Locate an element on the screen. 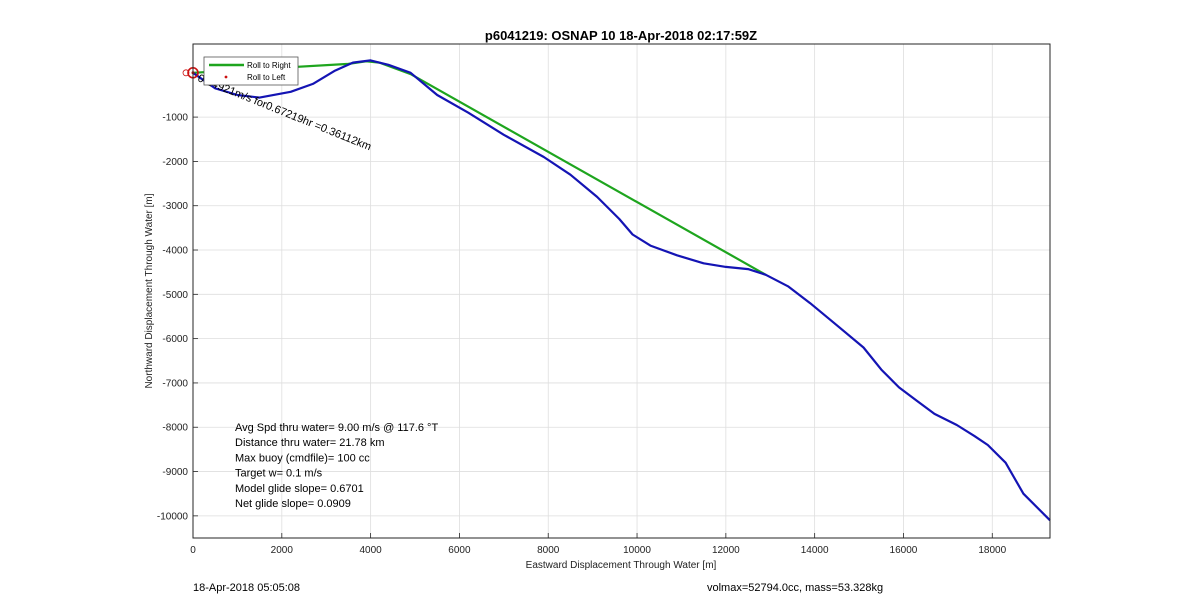  x-tick-label: 2000 is located at coordinates (282, 550).